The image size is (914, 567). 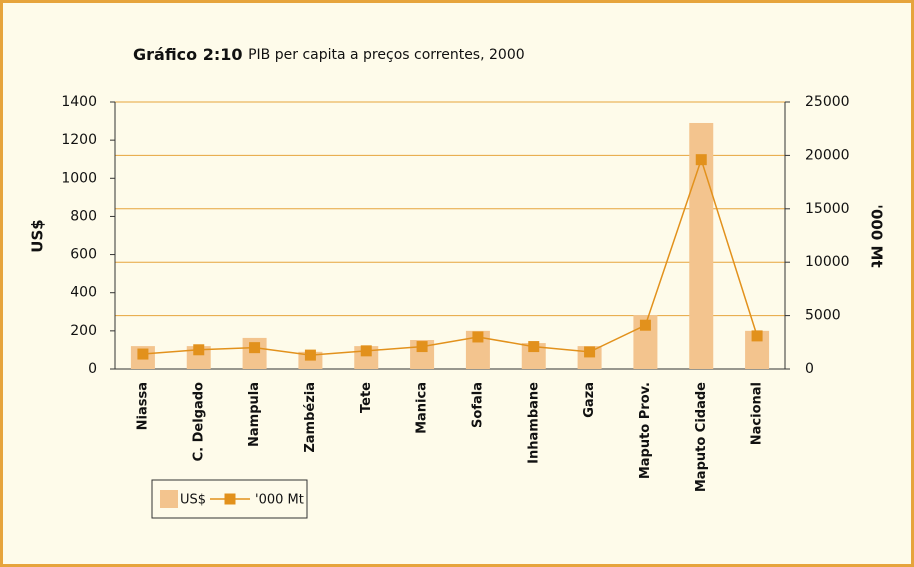 What do you see at coordinates (38, 235) in the screenshot?
I see `y-axis-label: US$` at bounding box center [38, 235].